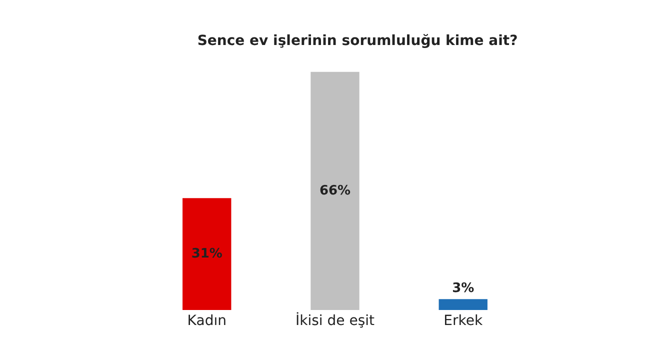 Image resolution: width=650 pixels, height=350 pixels. I want to click on x-tick-label: Kadın, so click(206, 321).